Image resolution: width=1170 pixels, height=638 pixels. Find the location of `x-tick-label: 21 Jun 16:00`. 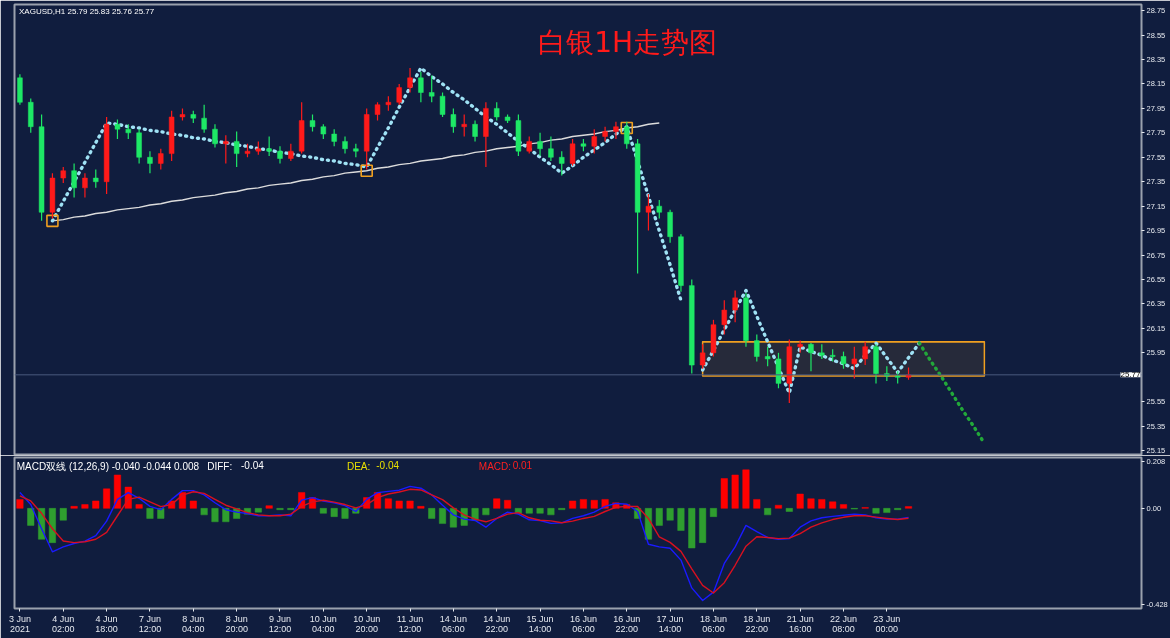

x-tick-label: 21 Jun 16:00 is located at coordinates (800, 623).